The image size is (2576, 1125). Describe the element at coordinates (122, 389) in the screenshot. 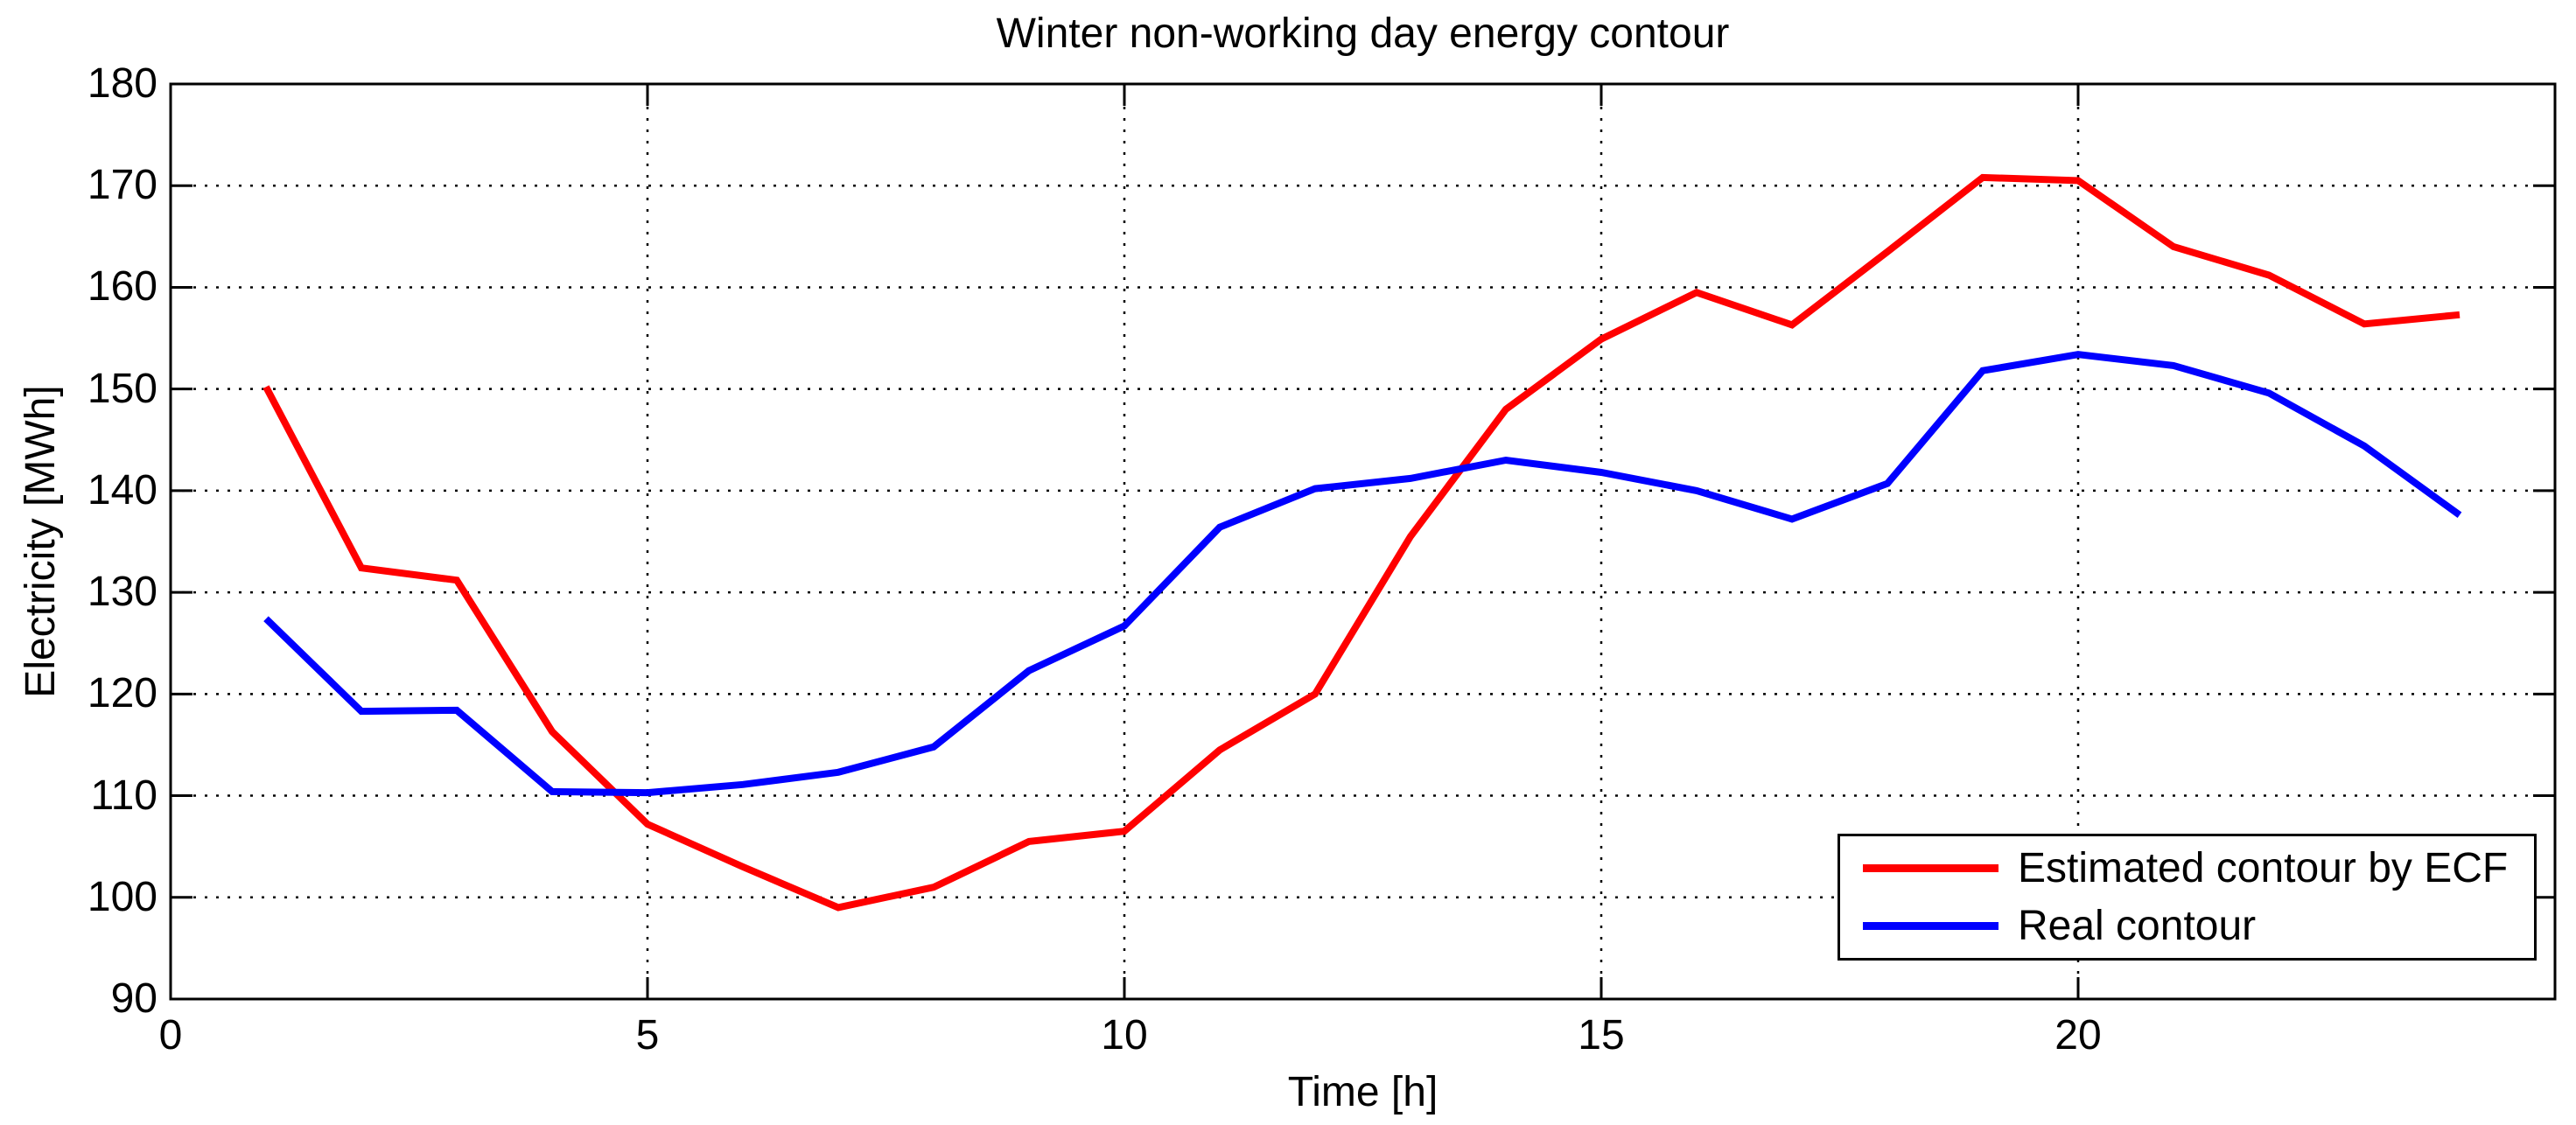

I see `y-tick-label-150: 150` at that location.